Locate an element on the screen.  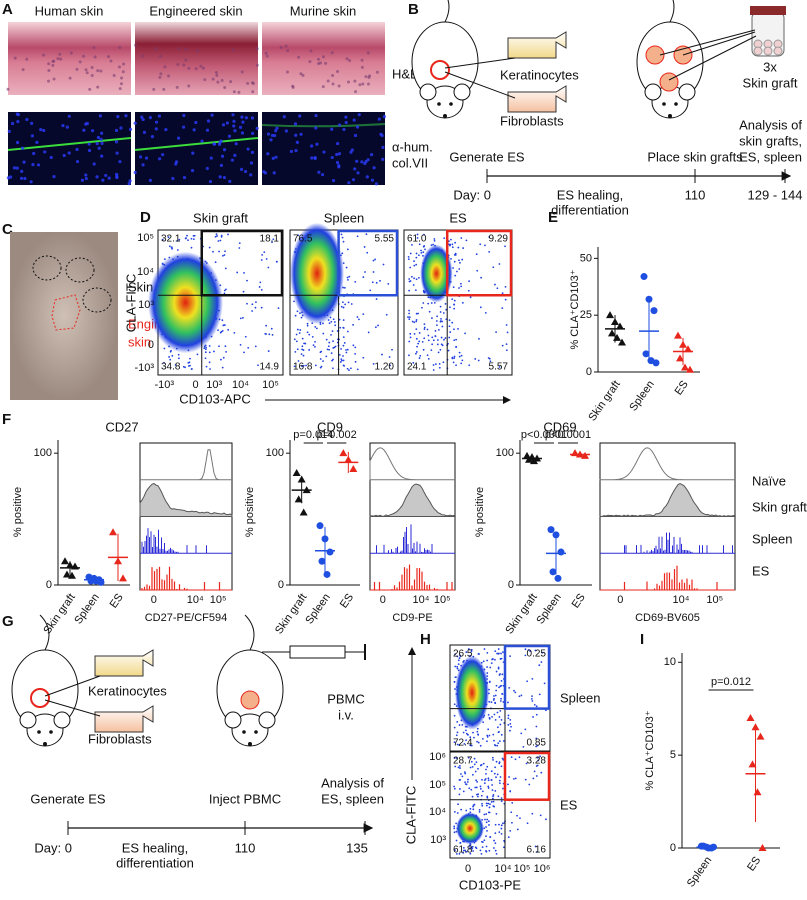
x-tick-label: 10⁴ is located at coordinates (503, 869).